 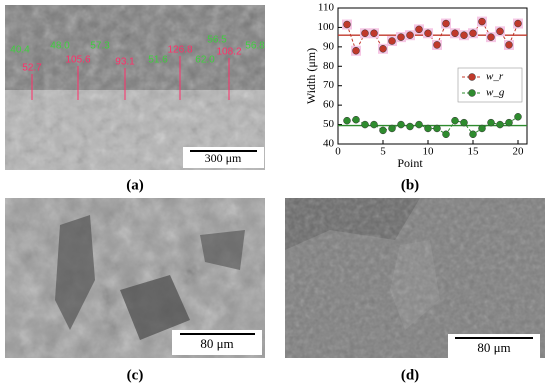 What do you see at coordinates (179, 50) in the screenshot?
I see `annotation: 126.8` at bounding box center [179, 50].